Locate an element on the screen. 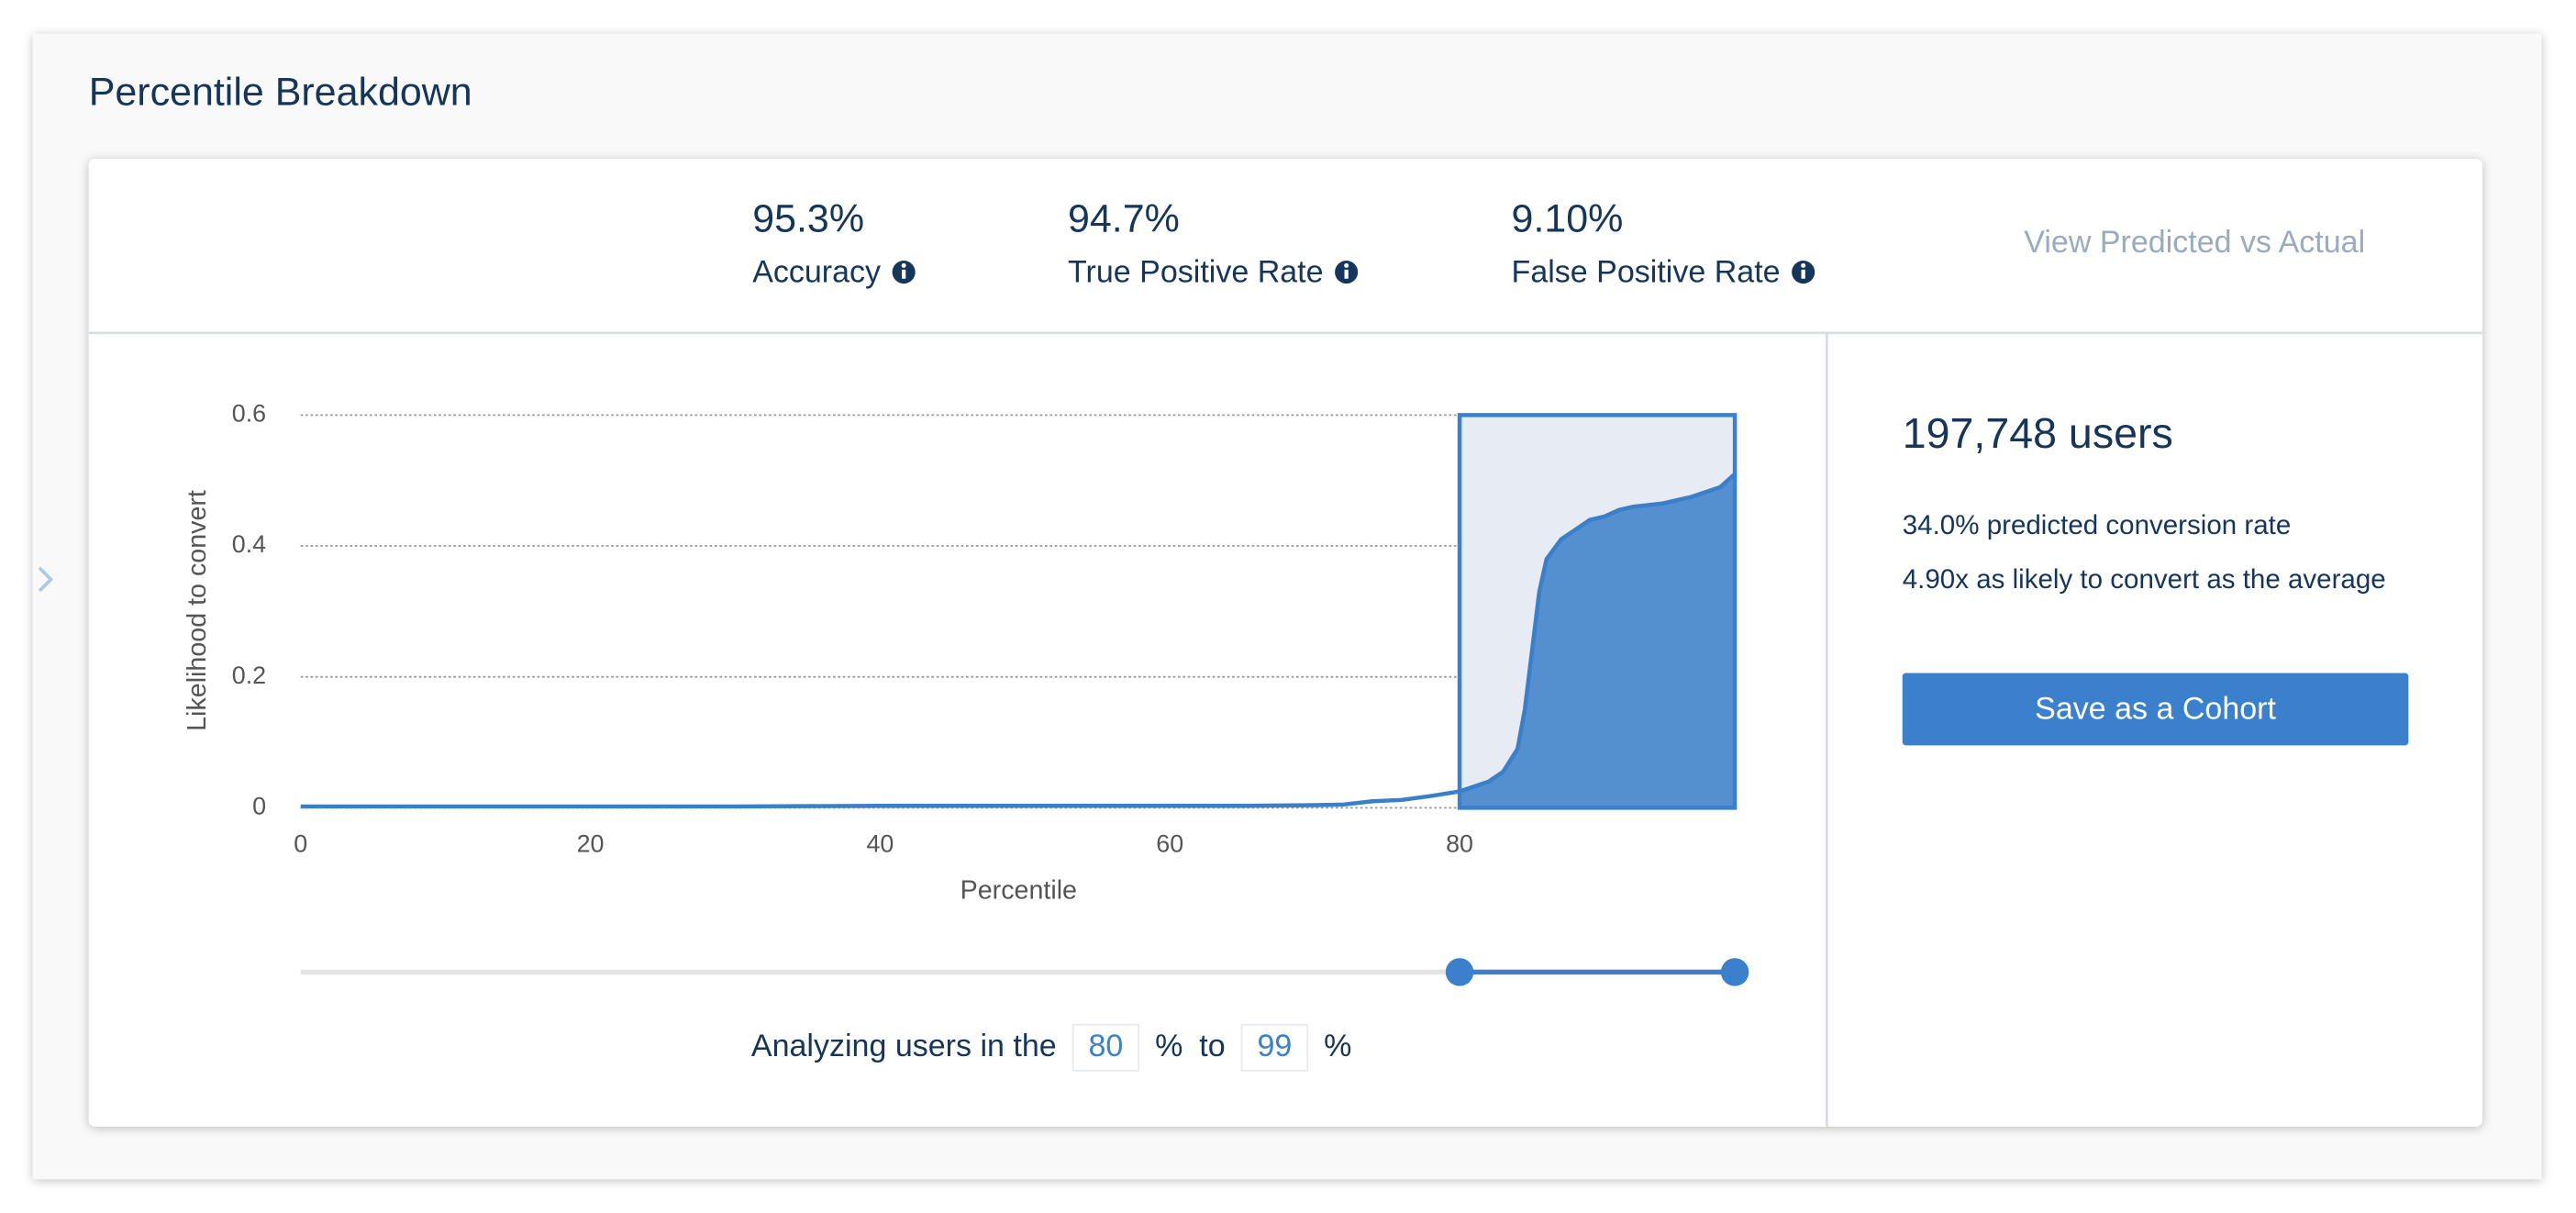 The width and height of the screenshot is (2576, 1213). expand-chevron is located at coordinates (46, 579).